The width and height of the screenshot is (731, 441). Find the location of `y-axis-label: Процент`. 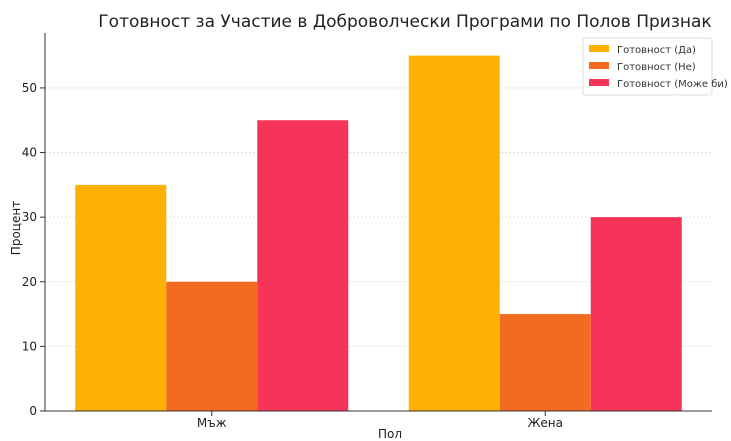

y-axis-label: Процент is located at coordinates (16, 228).